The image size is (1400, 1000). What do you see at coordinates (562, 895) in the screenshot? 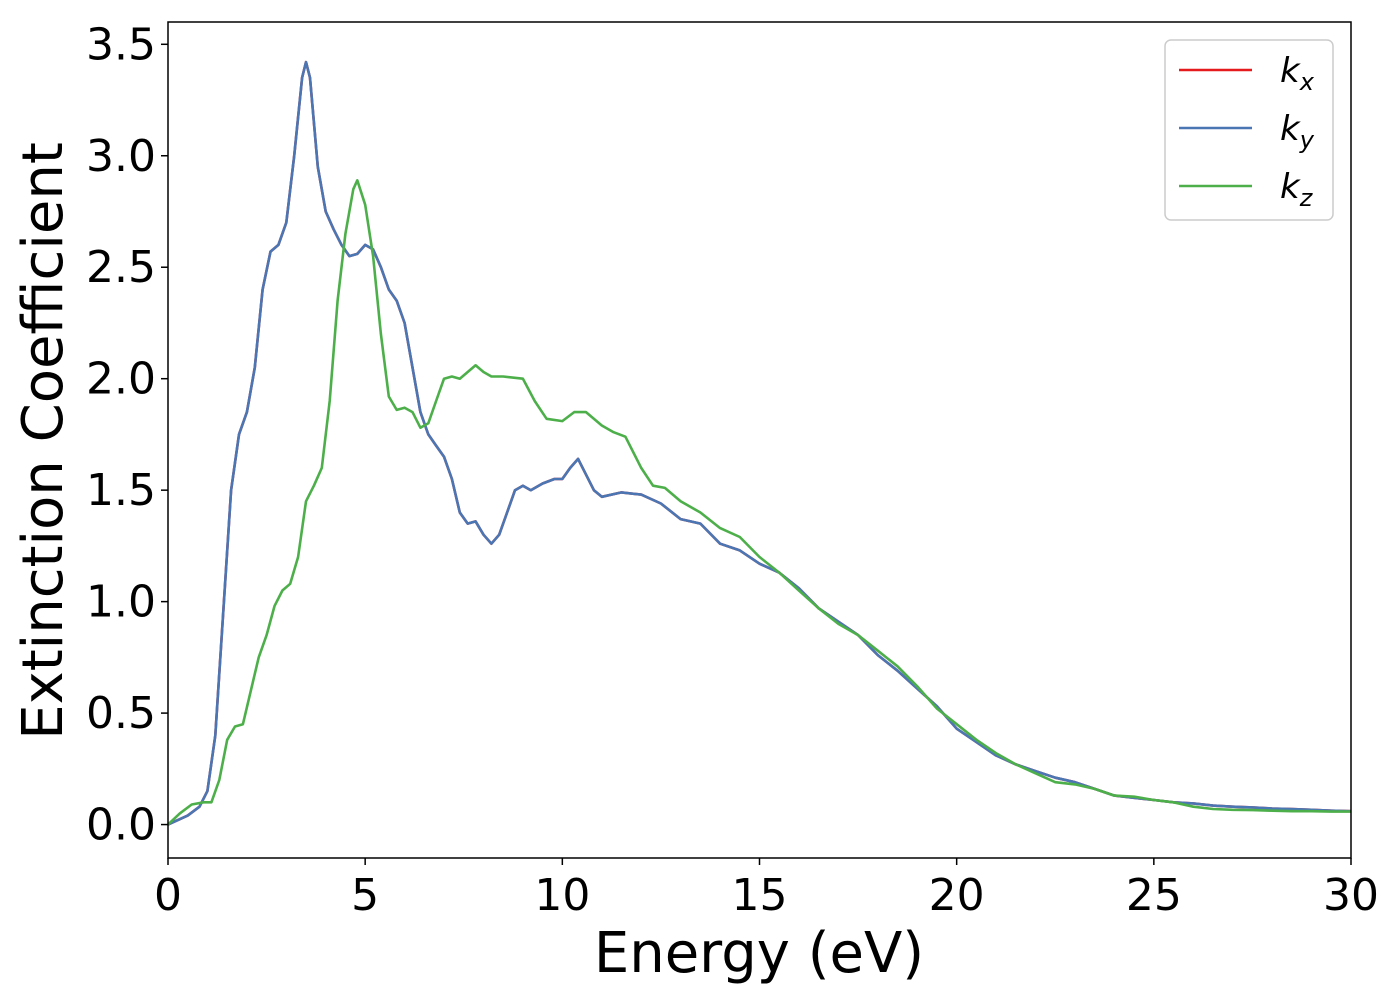
I see `x-tick-label: 10` at bounding box center [562, 895].